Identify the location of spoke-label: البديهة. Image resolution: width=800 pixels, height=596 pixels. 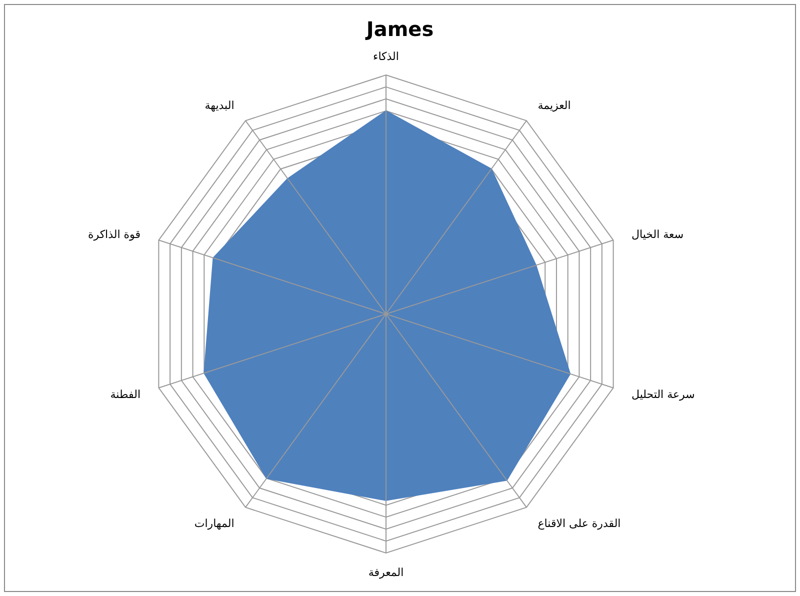
(219, 105).